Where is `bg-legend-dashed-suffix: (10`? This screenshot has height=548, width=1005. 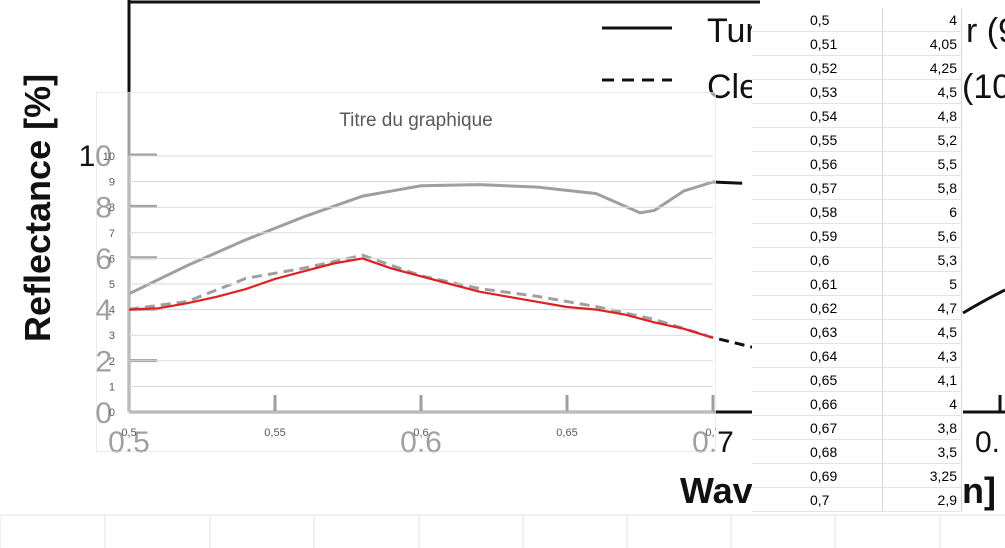 bg-legend-dashed-suffix: (10 is located at coordinates (983, 87).